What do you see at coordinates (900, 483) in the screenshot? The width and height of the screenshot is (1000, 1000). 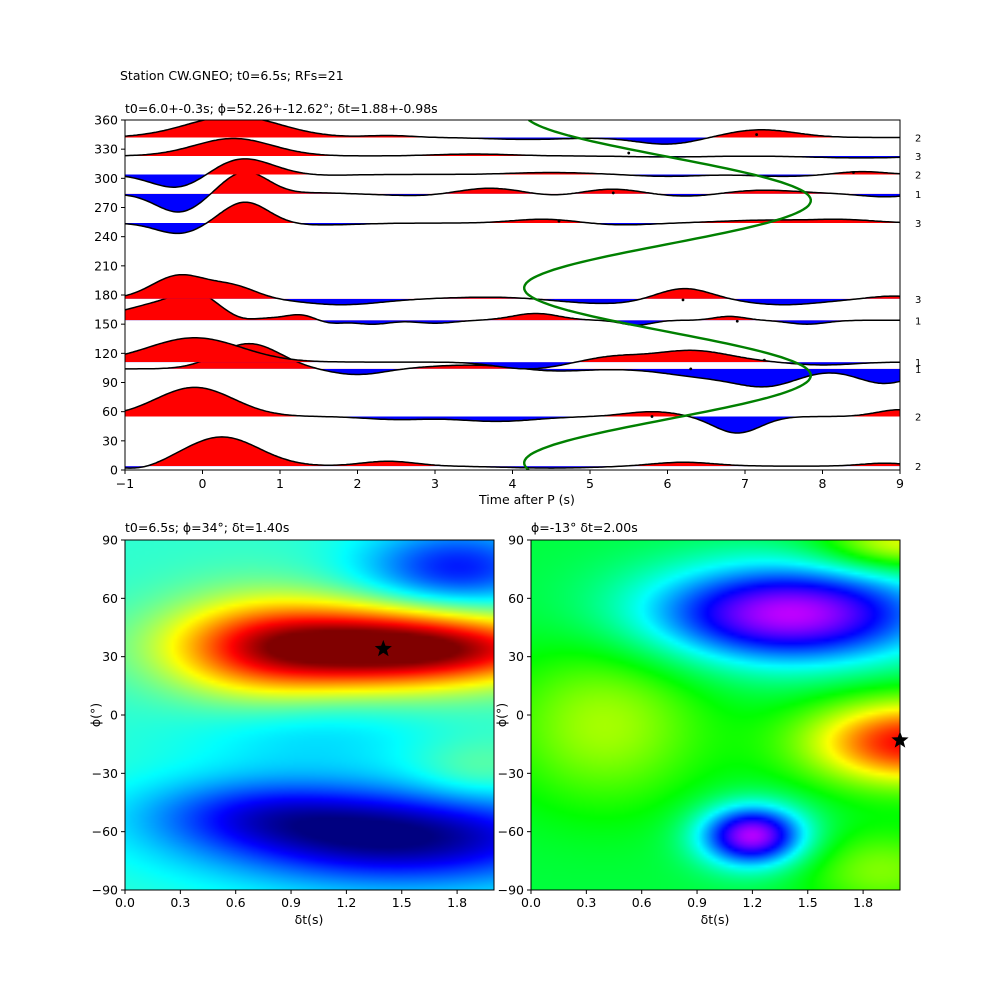 I see `x-tick-label: 9` at bounding box center [900, 483].